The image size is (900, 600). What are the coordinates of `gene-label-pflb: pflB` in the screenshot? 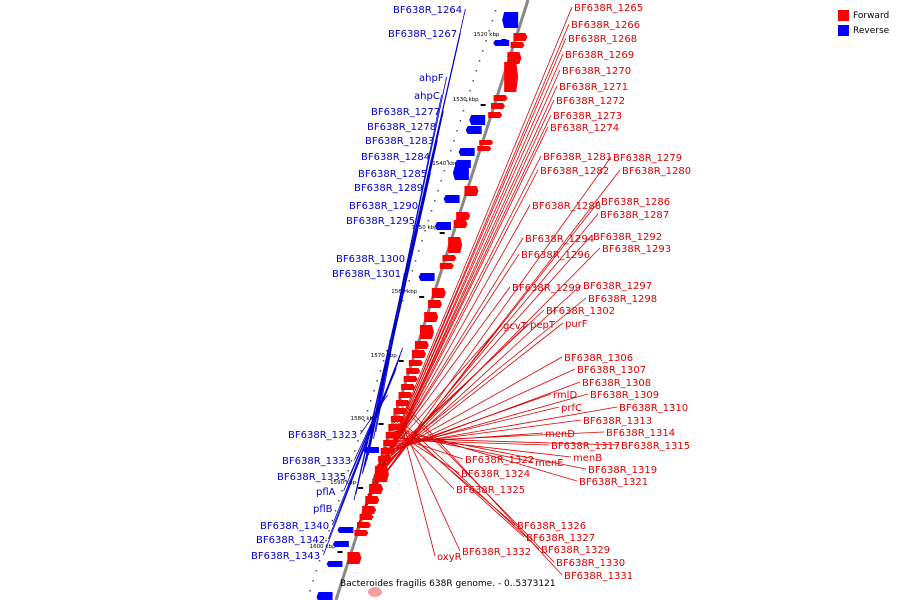 It's located at (323, 509).